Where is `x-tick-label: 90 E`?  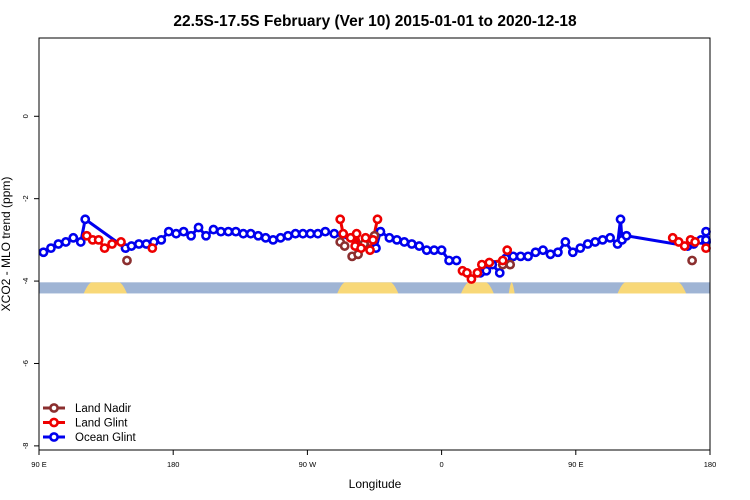 x-tick-label: 90 E is located at coordinates (38, 464).